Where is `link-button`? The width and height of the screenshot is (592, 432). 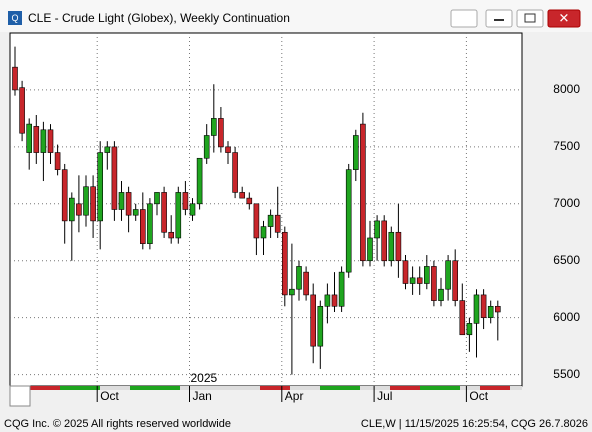
link-button is located at coordinates (464, 18).